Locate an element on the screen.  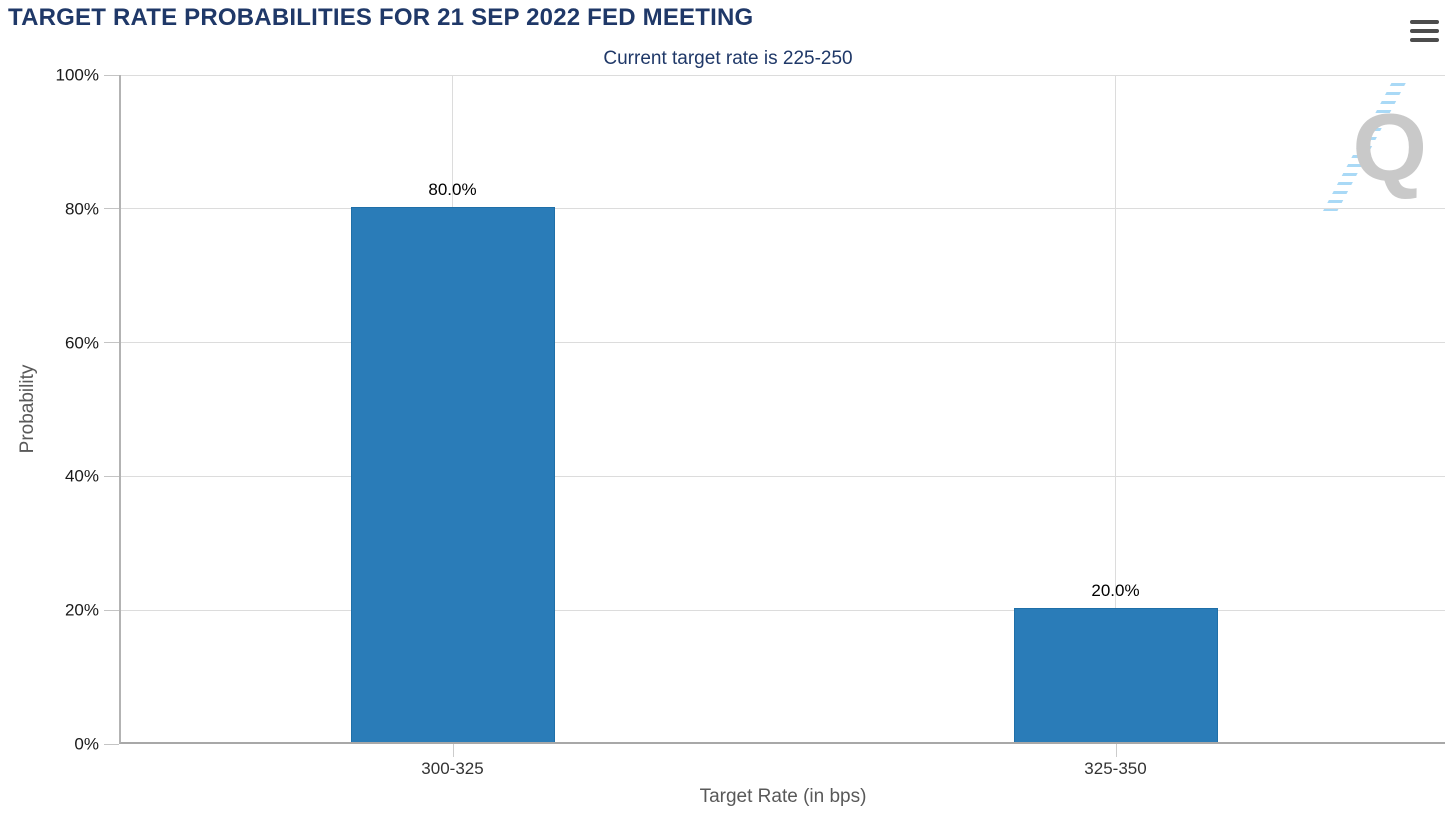
y-tick-label: 80% is located at coordinates (81, 209).